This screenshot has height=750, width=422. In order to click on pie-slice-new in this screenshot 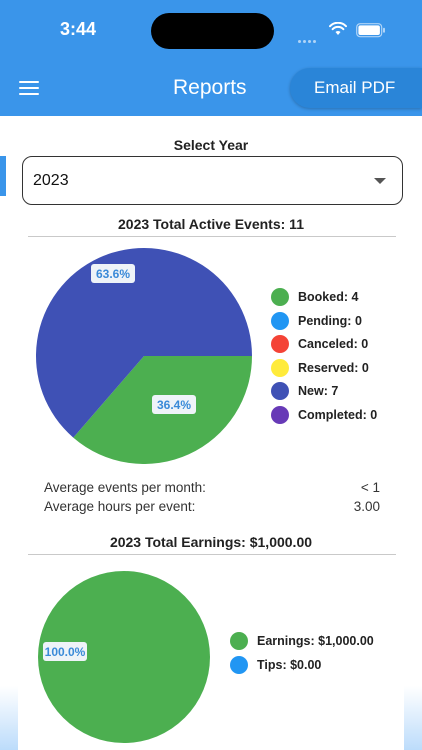, I will do `click(144, 343)`.